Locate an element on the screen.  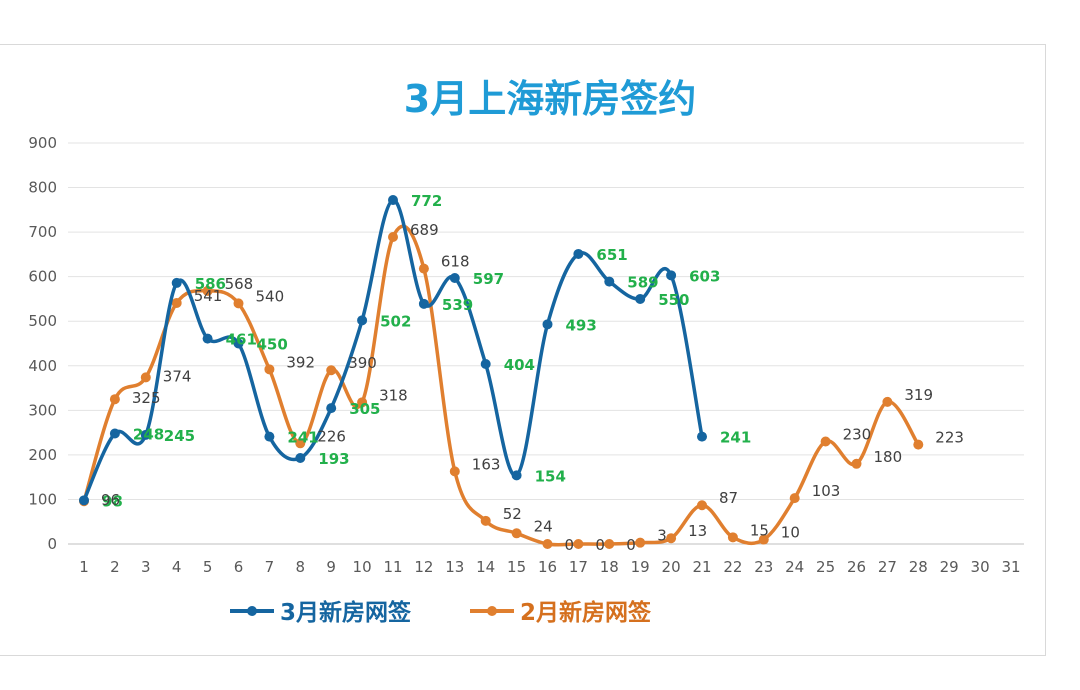
x-tick-label: 24 is located at coordinates (794, 567).